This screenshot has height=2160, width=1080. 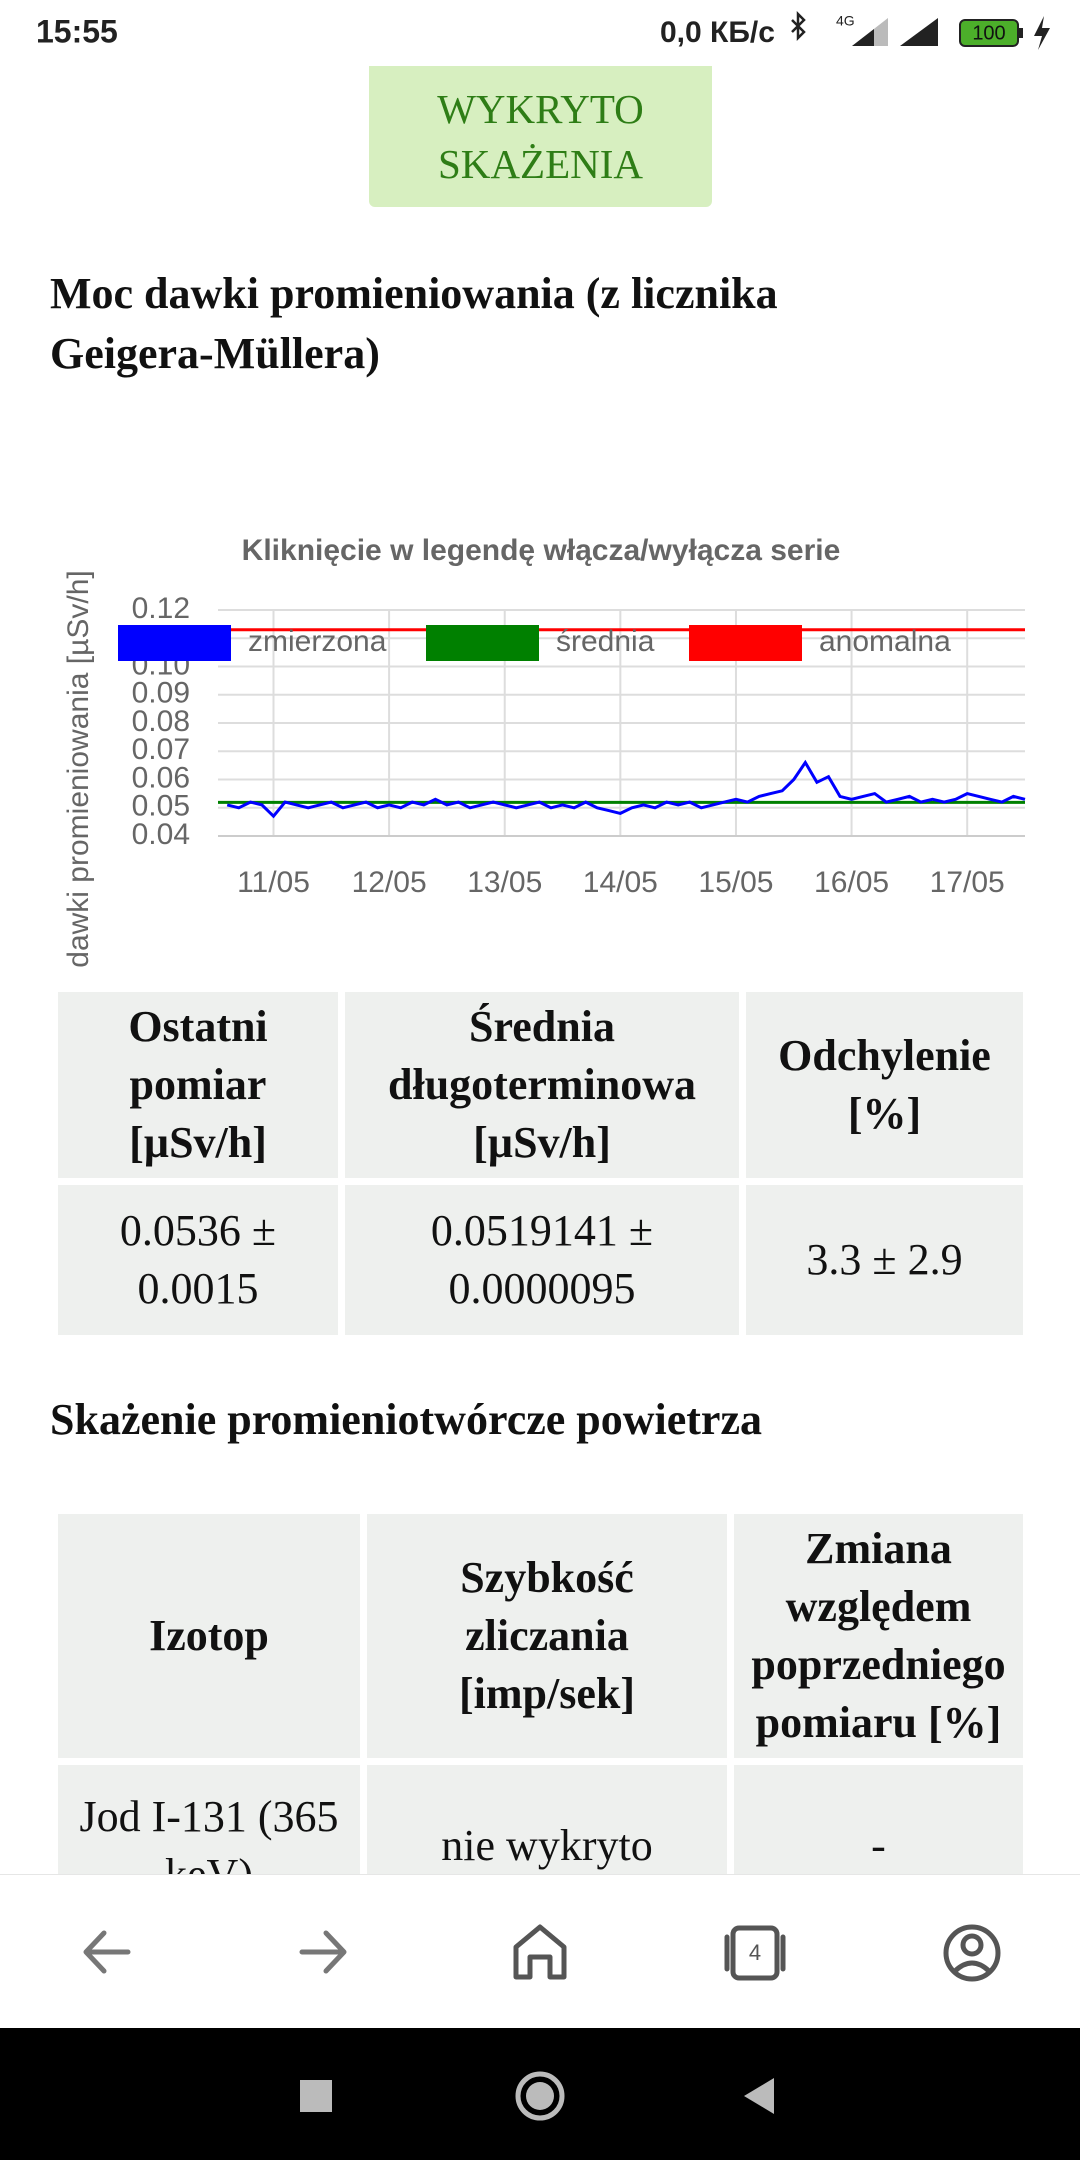 What do you see at coordinates (884, 1085) in the screenshot?
I see `header-cell: Odchylenie [%]` at bounding box center [884, 1085].